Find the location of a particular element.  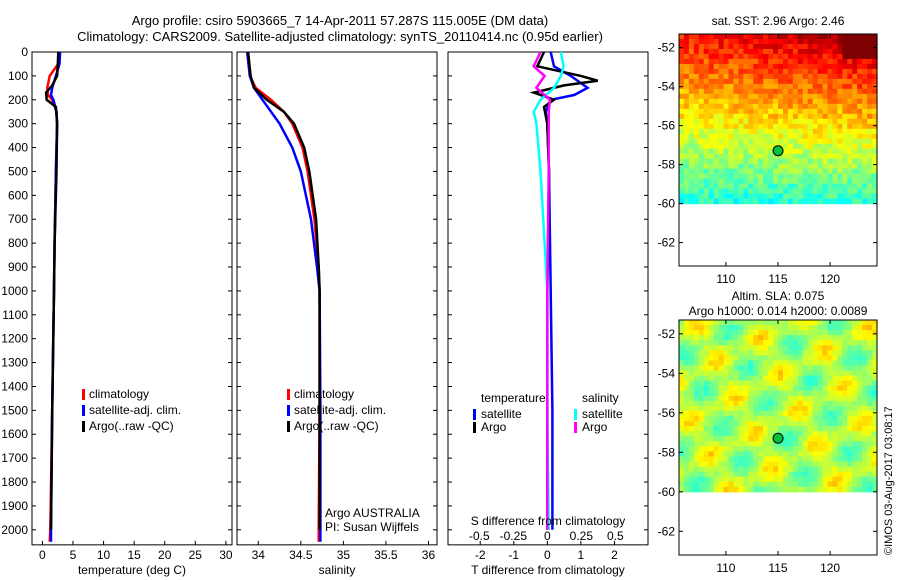

x-tick-label: -2 is located at coordinates (480, 555).